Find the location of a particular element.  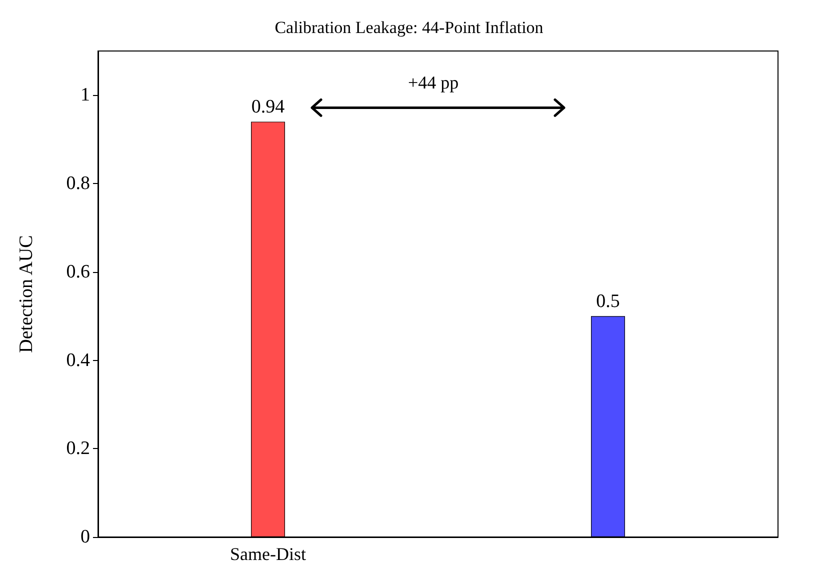

y-tick-label: 0.2 is located at coordinates (78, 449).